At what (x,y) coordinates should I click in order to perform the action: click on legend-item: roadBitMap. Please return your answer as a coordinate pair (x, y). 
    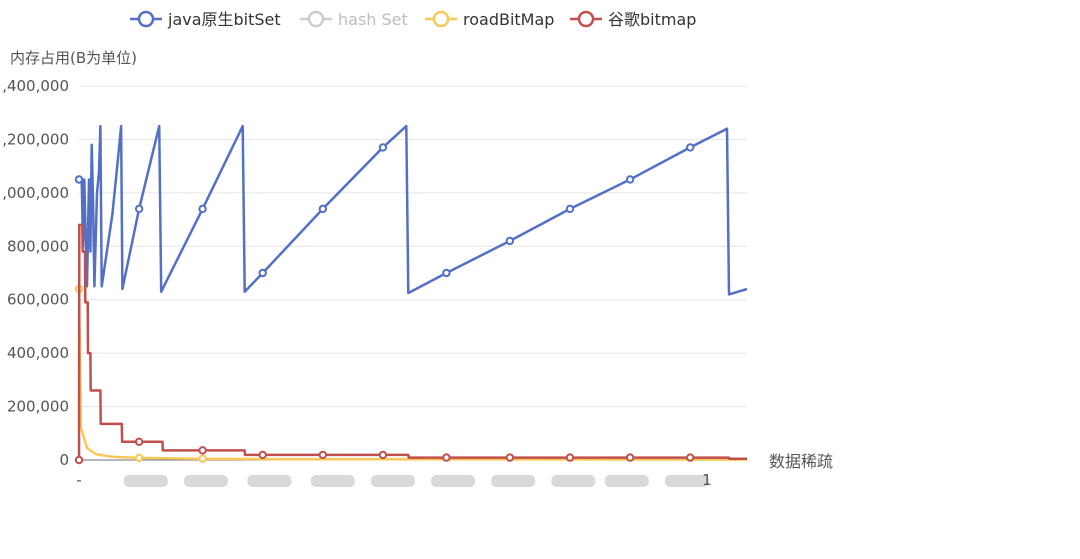
    Looking at the image, I should click on (489, 19).